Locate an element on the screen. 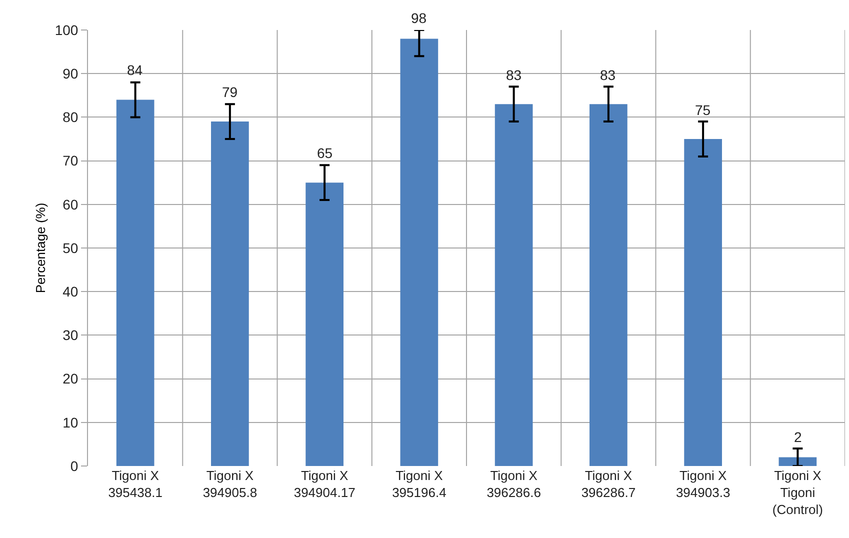 The width and height of the screenshot is (849, 538). x-tick-label: Tigoni X 394904.17 is located at coordinates (325, 484).